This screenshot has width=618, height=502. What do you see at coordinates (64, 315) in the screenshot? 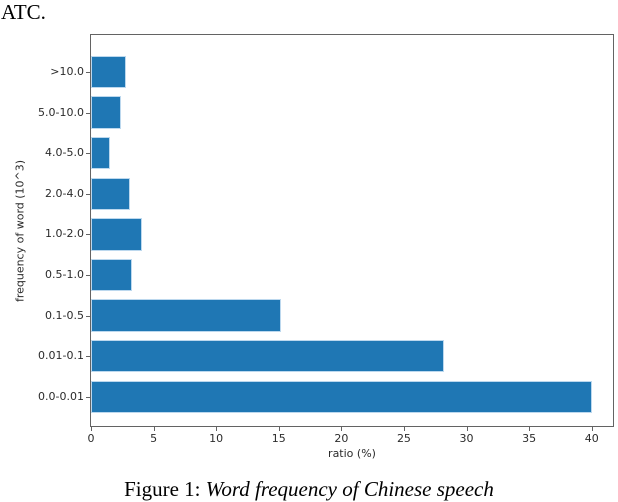
I see `y-tick-label: 0.1-0.5` at bounding box center [64, 315].